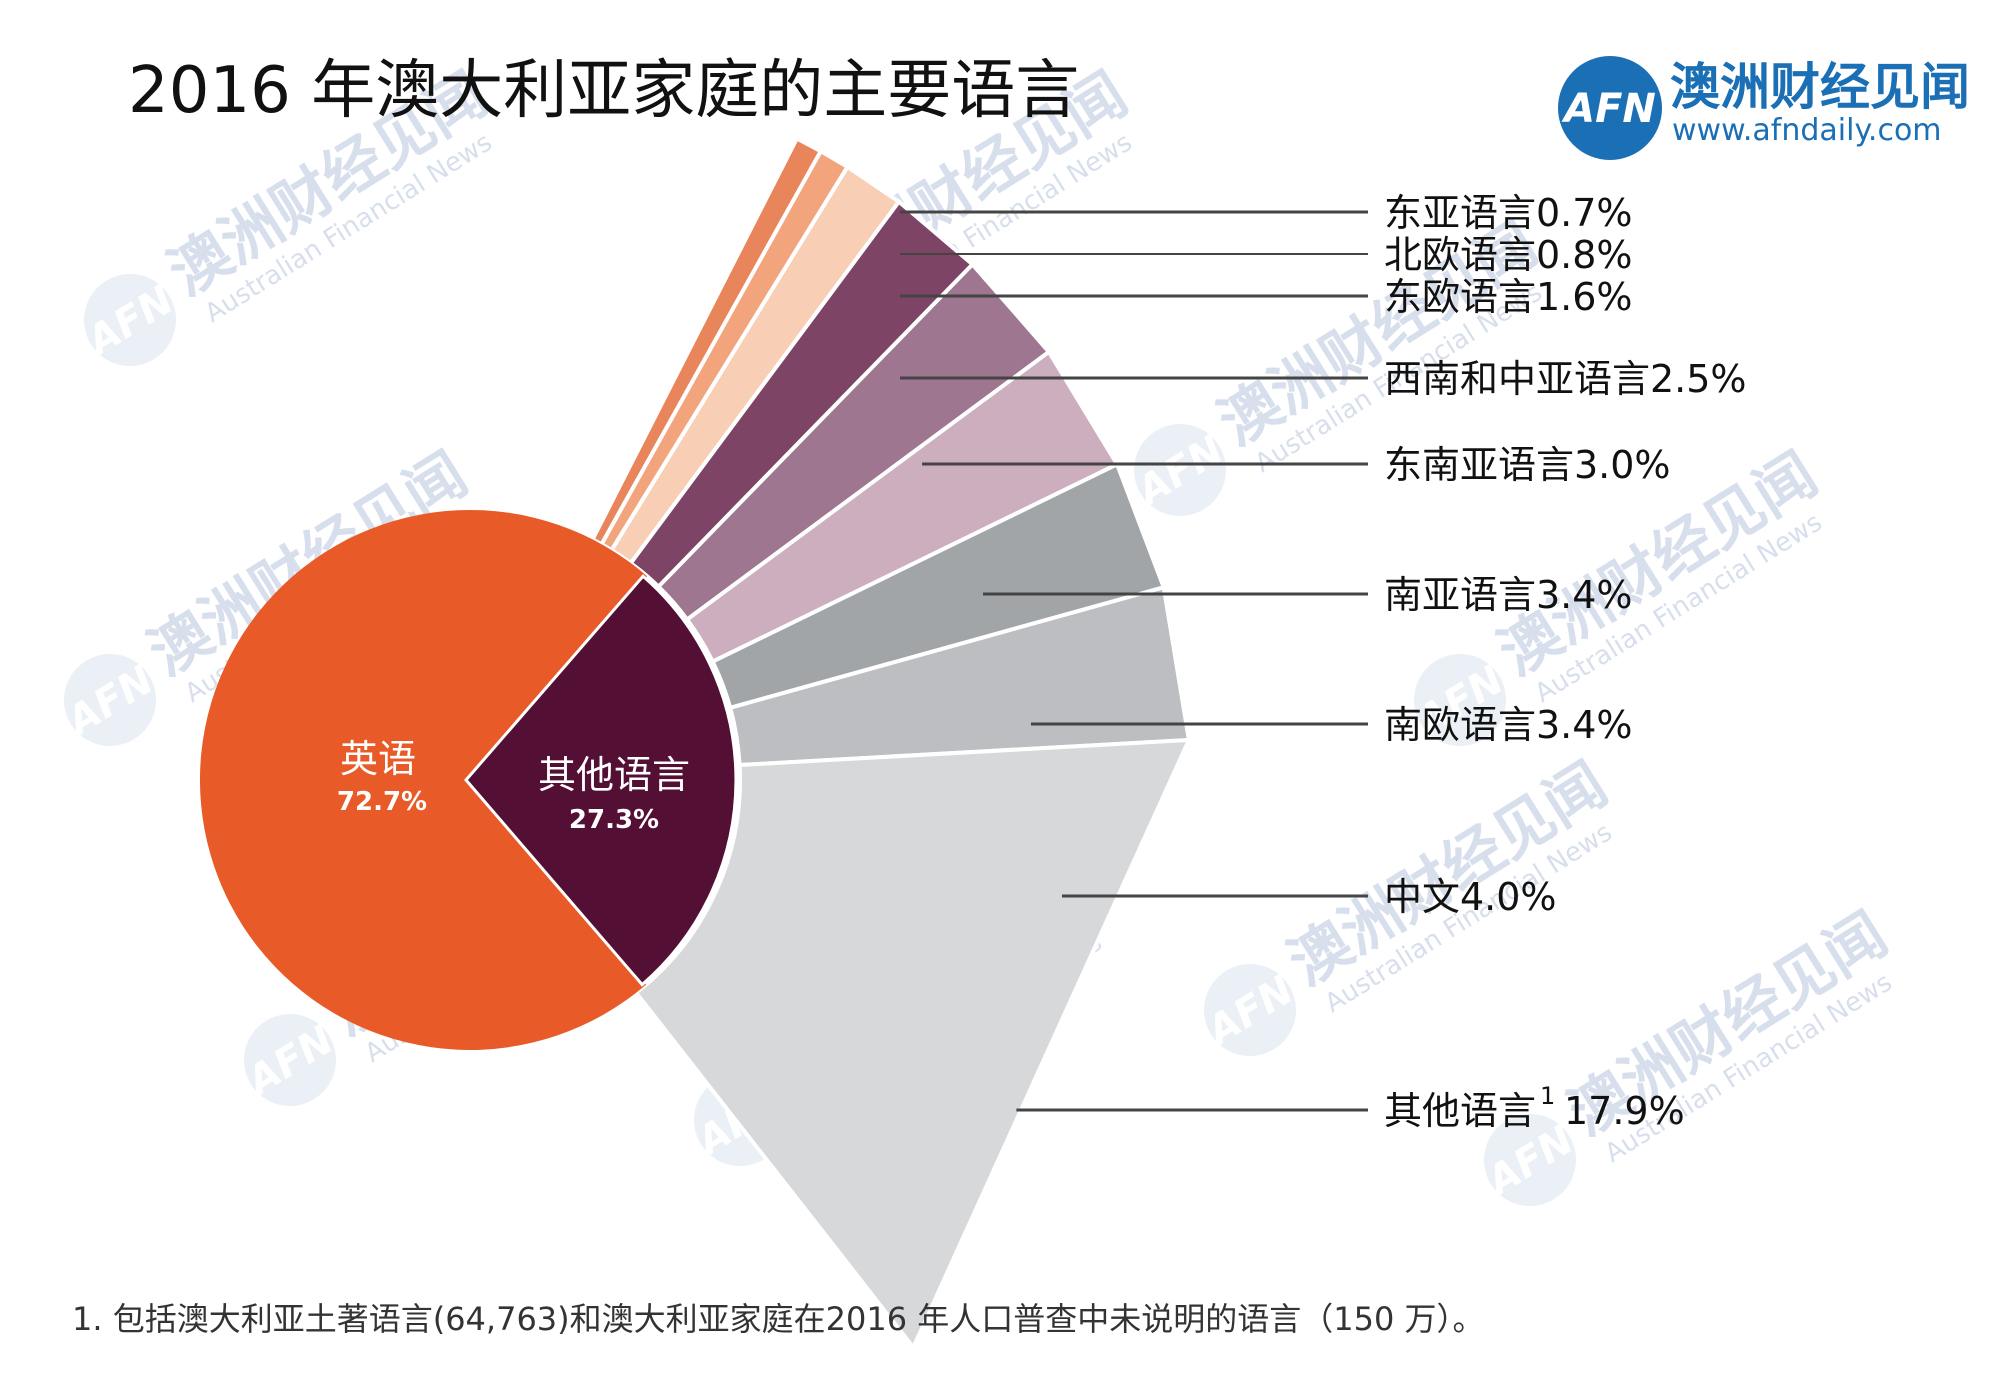  I want to click on fan-label-3: 西南和中亚语言2.5%, so click(1565, 379).